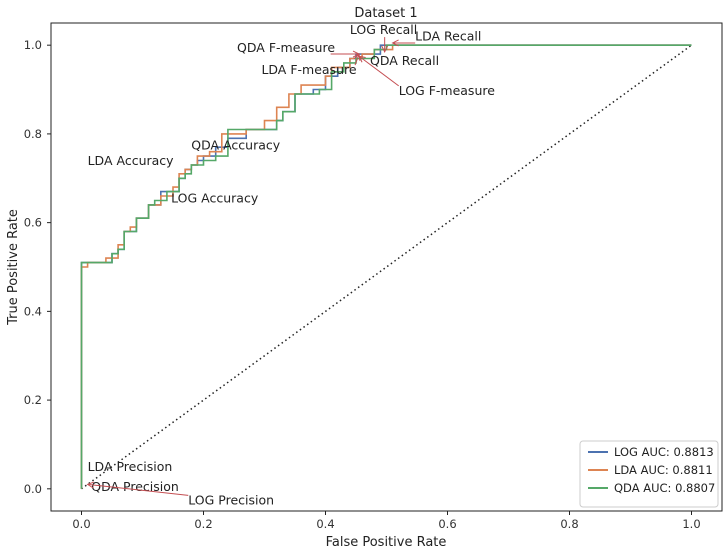 The image size is (727, 556). What do you see at coordinates (37, 267) in the screenshot?
I see `y-axis-ticks: 0.0 0.2 0.4 0.6 0.8 1.0` at bounding box center [37, 267].